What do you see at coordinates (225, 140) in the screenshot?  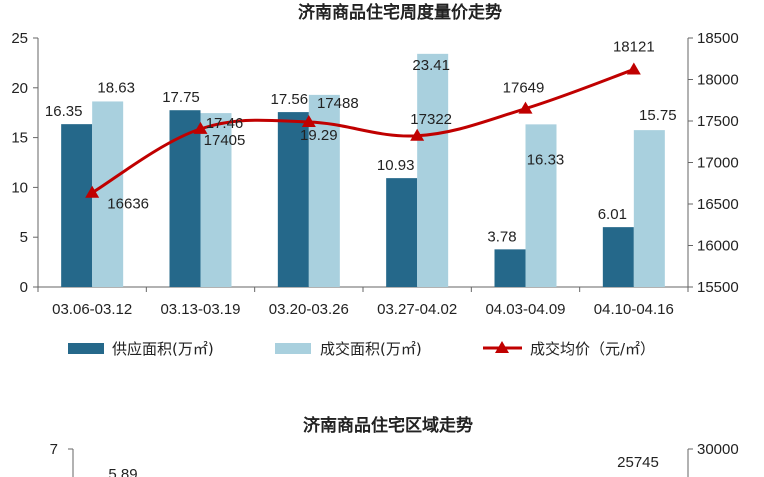 I see `data-label-price: 17405` at bounding box center [225, 140].